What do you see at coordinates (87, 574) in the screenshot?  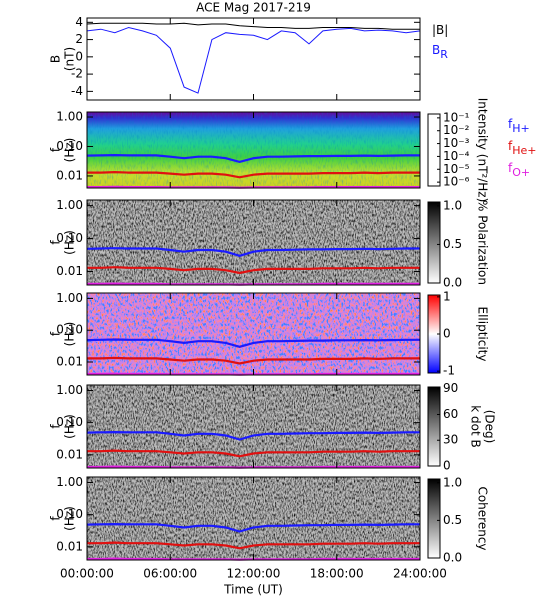 I see `x-tick-label: 00:00:00` at bounding box center [87, 574].